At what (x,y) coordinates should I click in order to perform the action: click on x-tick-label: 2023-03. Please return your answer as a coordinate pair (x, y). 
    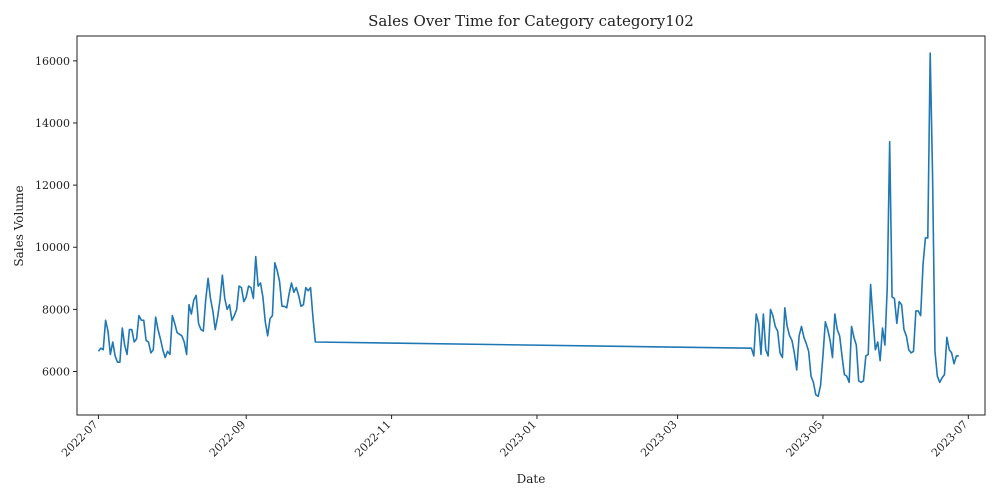
    Looking at the image, I should click on (659, 439).